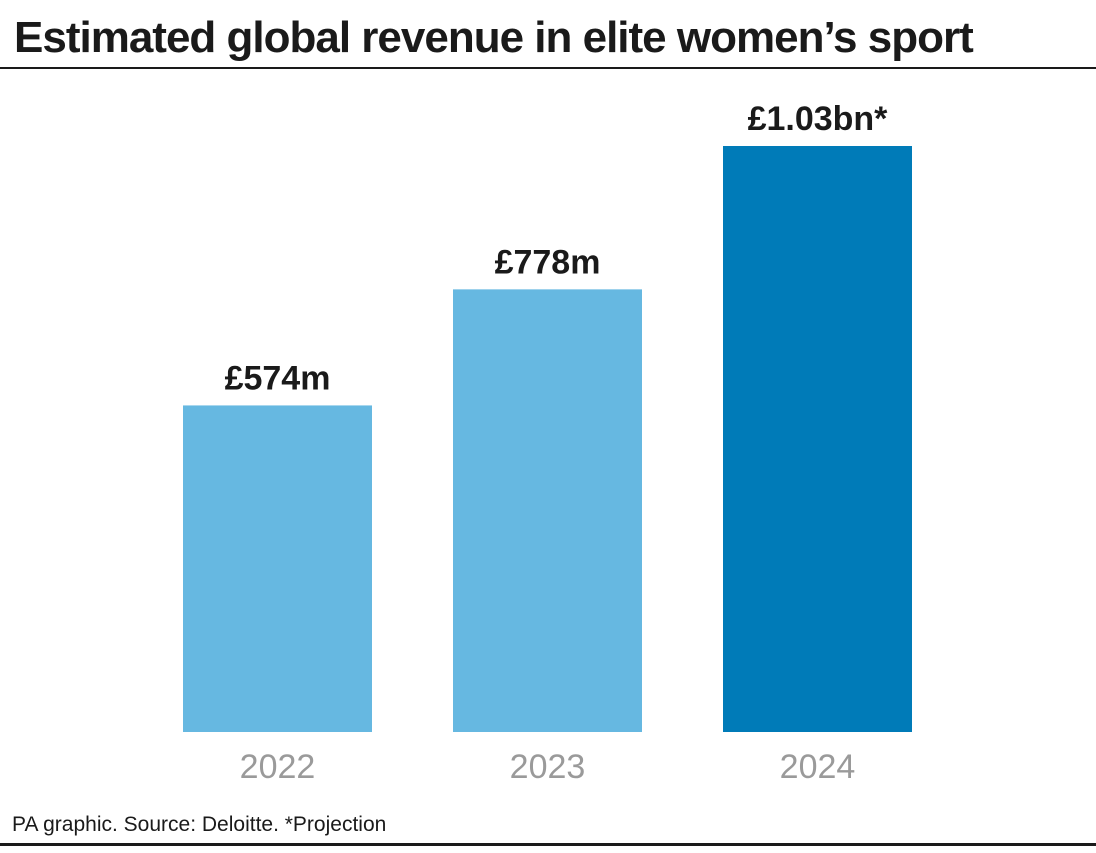  I want to click on value-label-2024: £1.03bn*, so click(818, 119).